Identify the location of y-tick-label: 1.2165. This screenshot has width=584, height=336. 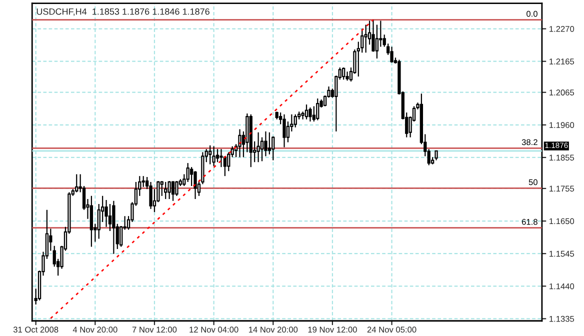
(562, 61).